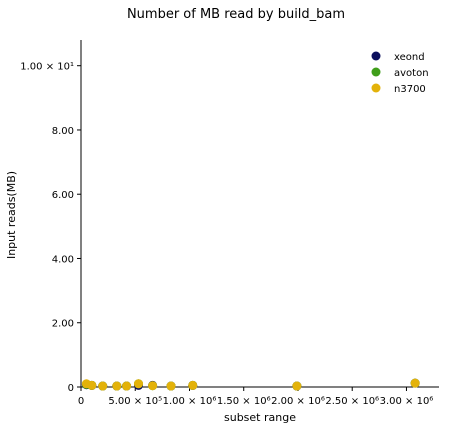  I want to click on x-tick-label: 1.50 × 10⁶, so click(244, 401).